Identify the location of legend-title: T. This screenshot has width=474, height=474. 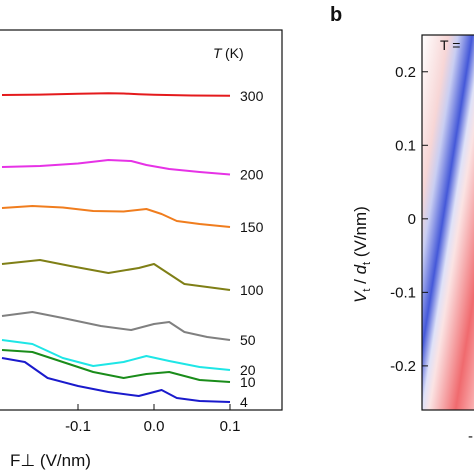
(218, 53).